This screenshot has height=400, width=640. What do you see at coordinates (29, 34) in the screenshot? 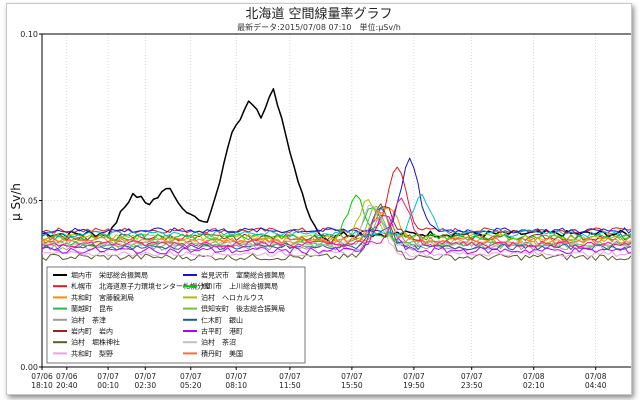
I see `y-tick-label: 0.10` at bounding box center [29, 34].